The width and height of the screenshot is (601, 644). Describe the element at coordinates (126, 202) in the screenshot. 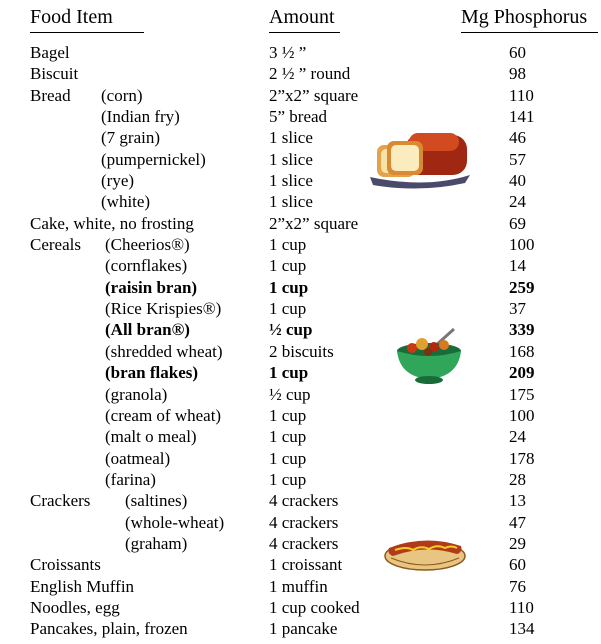

I see `food-variety-cell: (white)` at that location.